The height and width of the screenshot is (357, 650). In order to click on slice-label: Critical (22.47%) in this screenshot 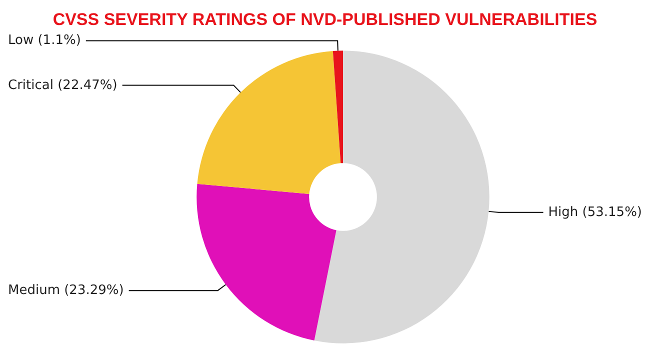, I will do `click(63, 85)`.